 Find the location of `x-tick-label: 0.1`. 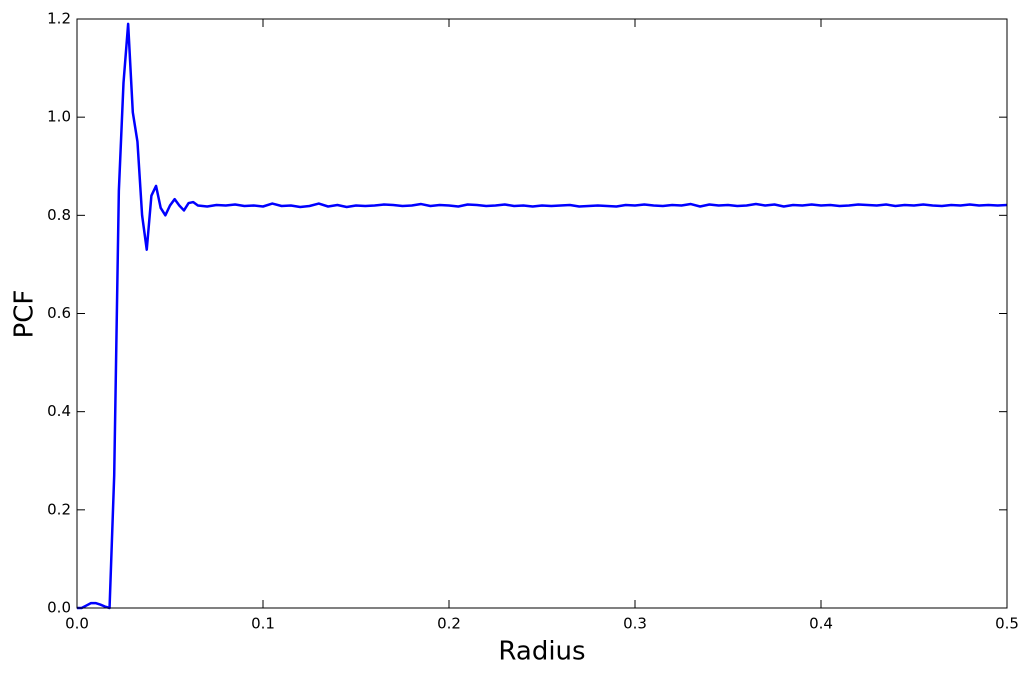

x-tick-label: 0.1 is located at coordinates (263, 624).